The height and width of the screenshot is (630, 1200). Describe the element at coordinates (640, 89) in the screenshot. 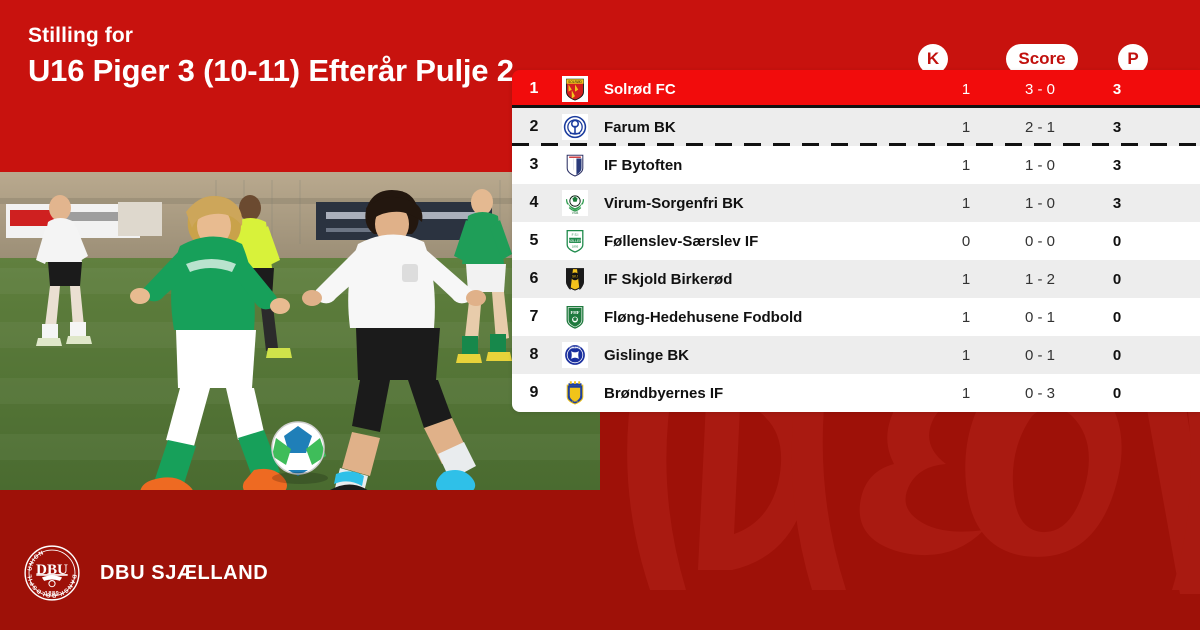

I see `team-name: Solrød FC` at that location.